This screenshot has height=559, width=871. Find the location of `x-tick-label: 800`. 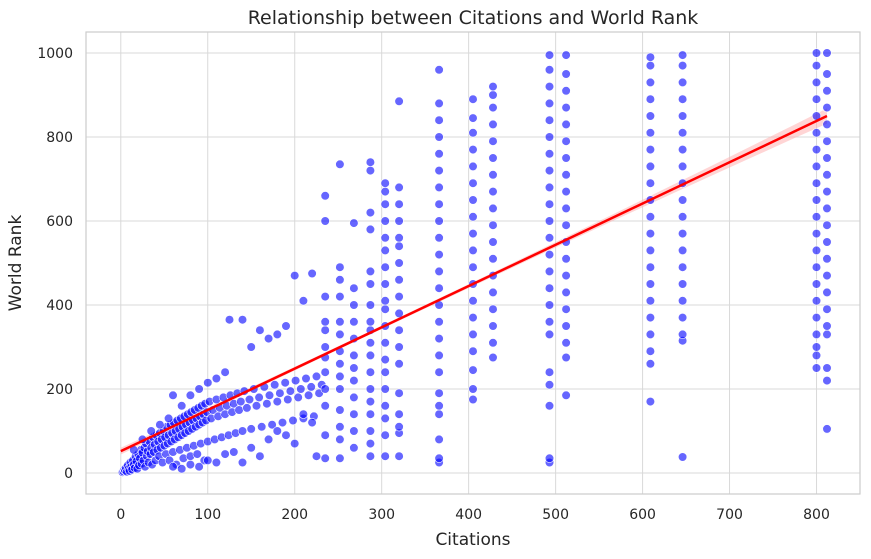

x-tick-label: 800 is located at coordinates (816, 515).